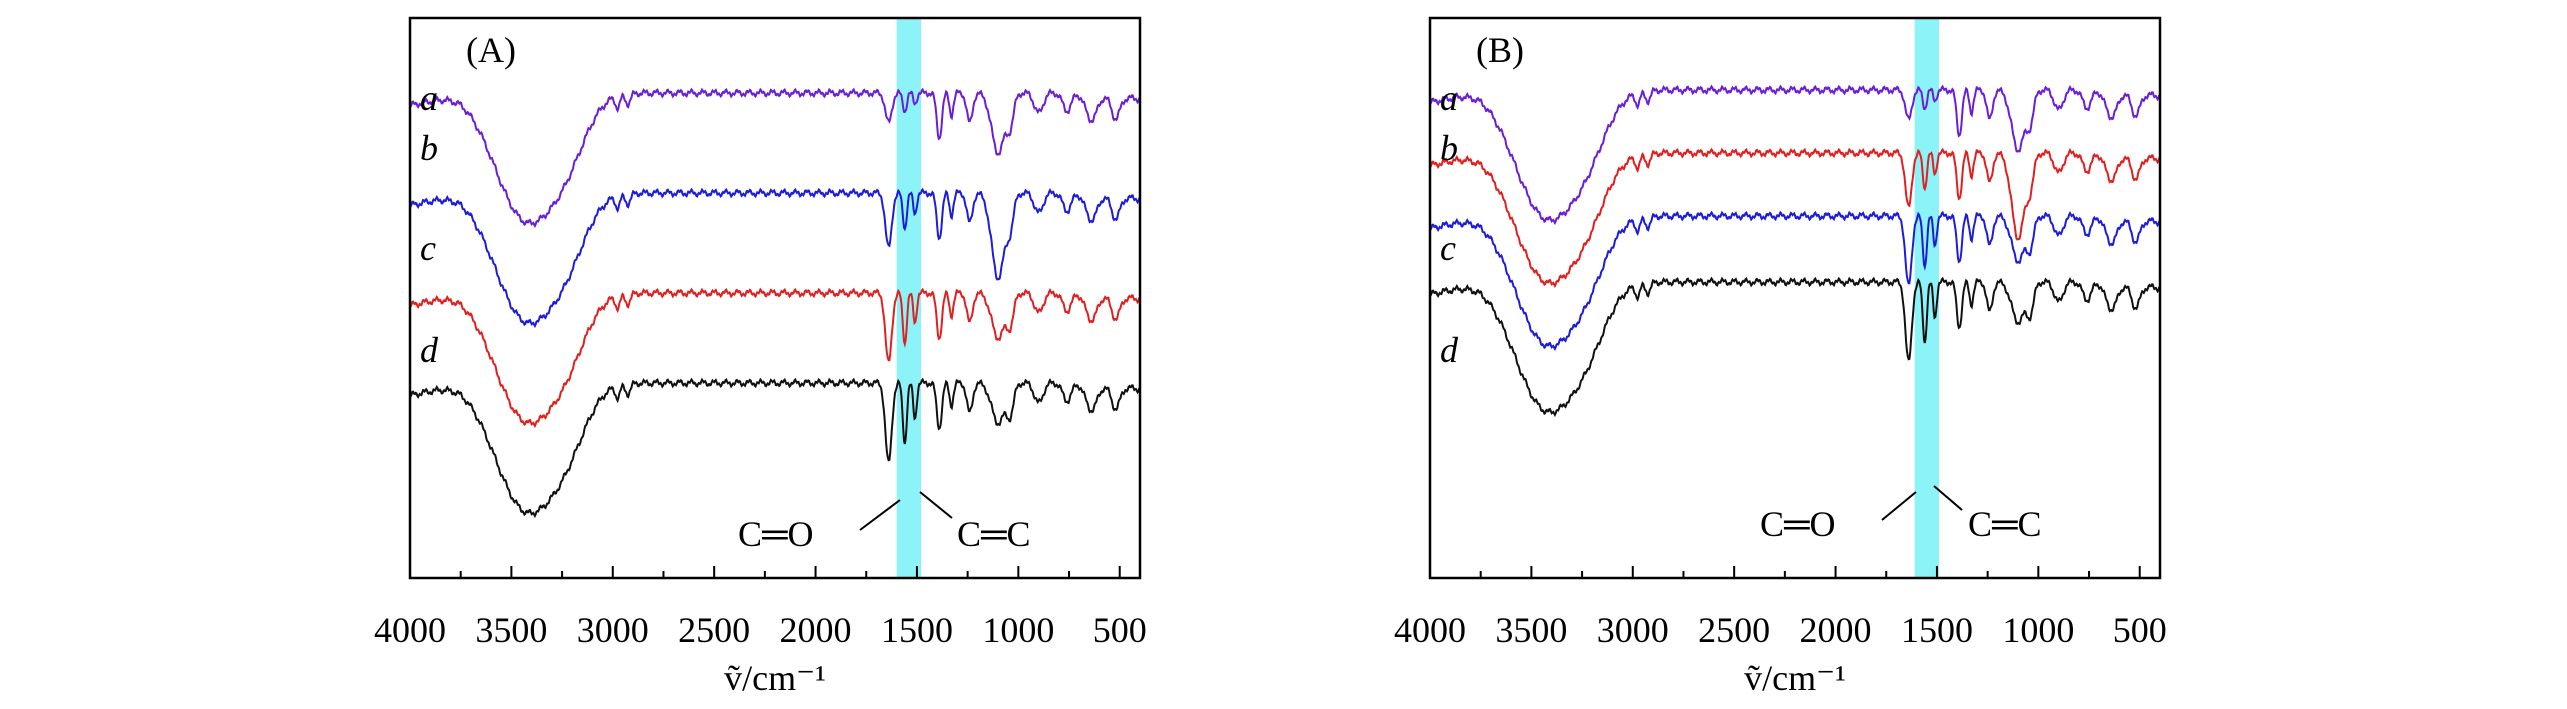 This screenshot has height=709, width=2567. What do you see at coordinates (491, 50) in the screenshot?
I see `panel-a-label: (A)` at bounding box center [491, 50].